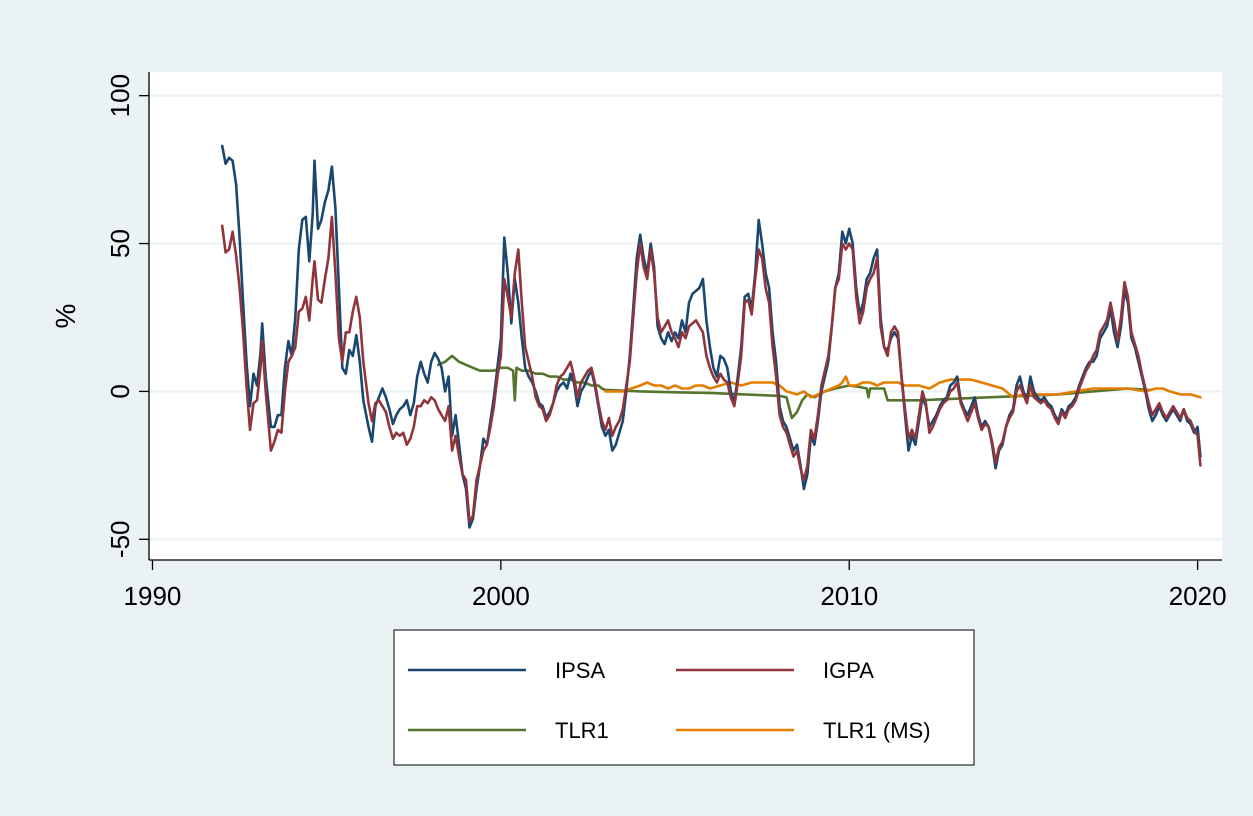 The height and width of the screenshot is (816, 1253). I want to click on series-line-tlr1-ms, so click(903, 387).